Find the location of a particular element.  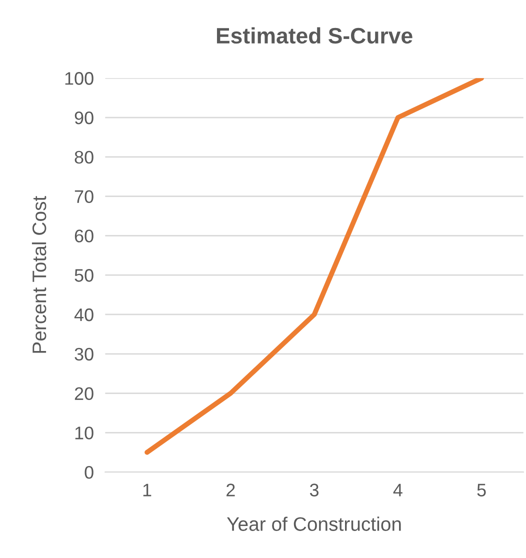

y-tick-label: 50 is located at coordinates (84, 275).